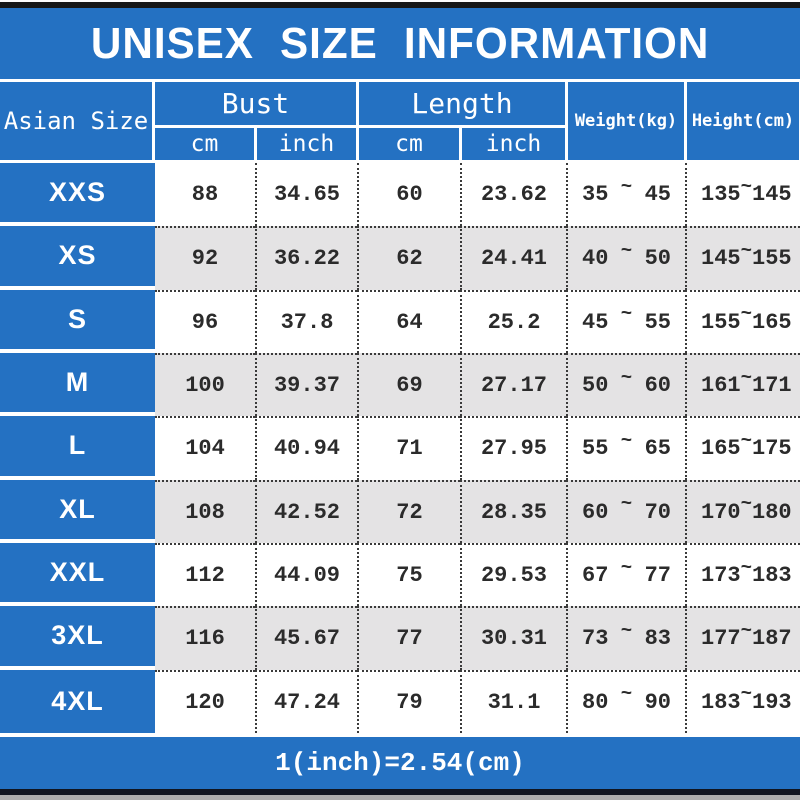 This screenshot has width=800, height=800. Describe the element at coordinates (595, 386) in the screenshot. I see `weight-min: 50` at that location.